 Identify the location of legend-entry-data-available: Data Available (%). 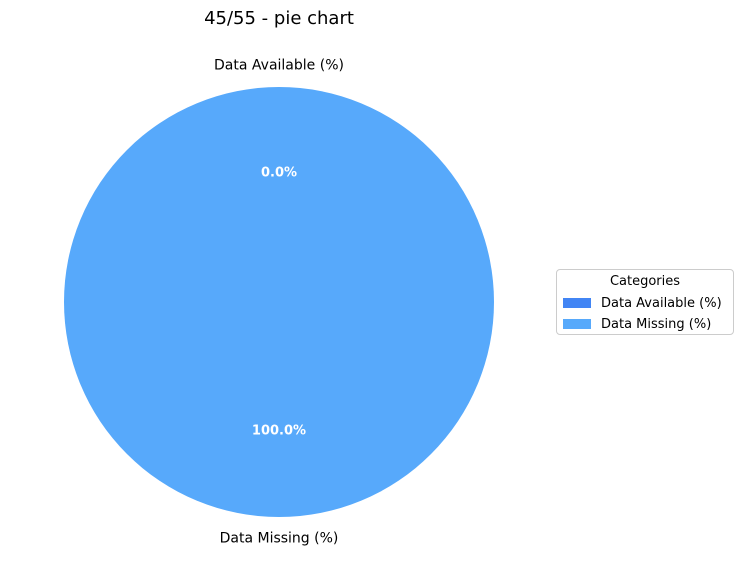
(642, 303).